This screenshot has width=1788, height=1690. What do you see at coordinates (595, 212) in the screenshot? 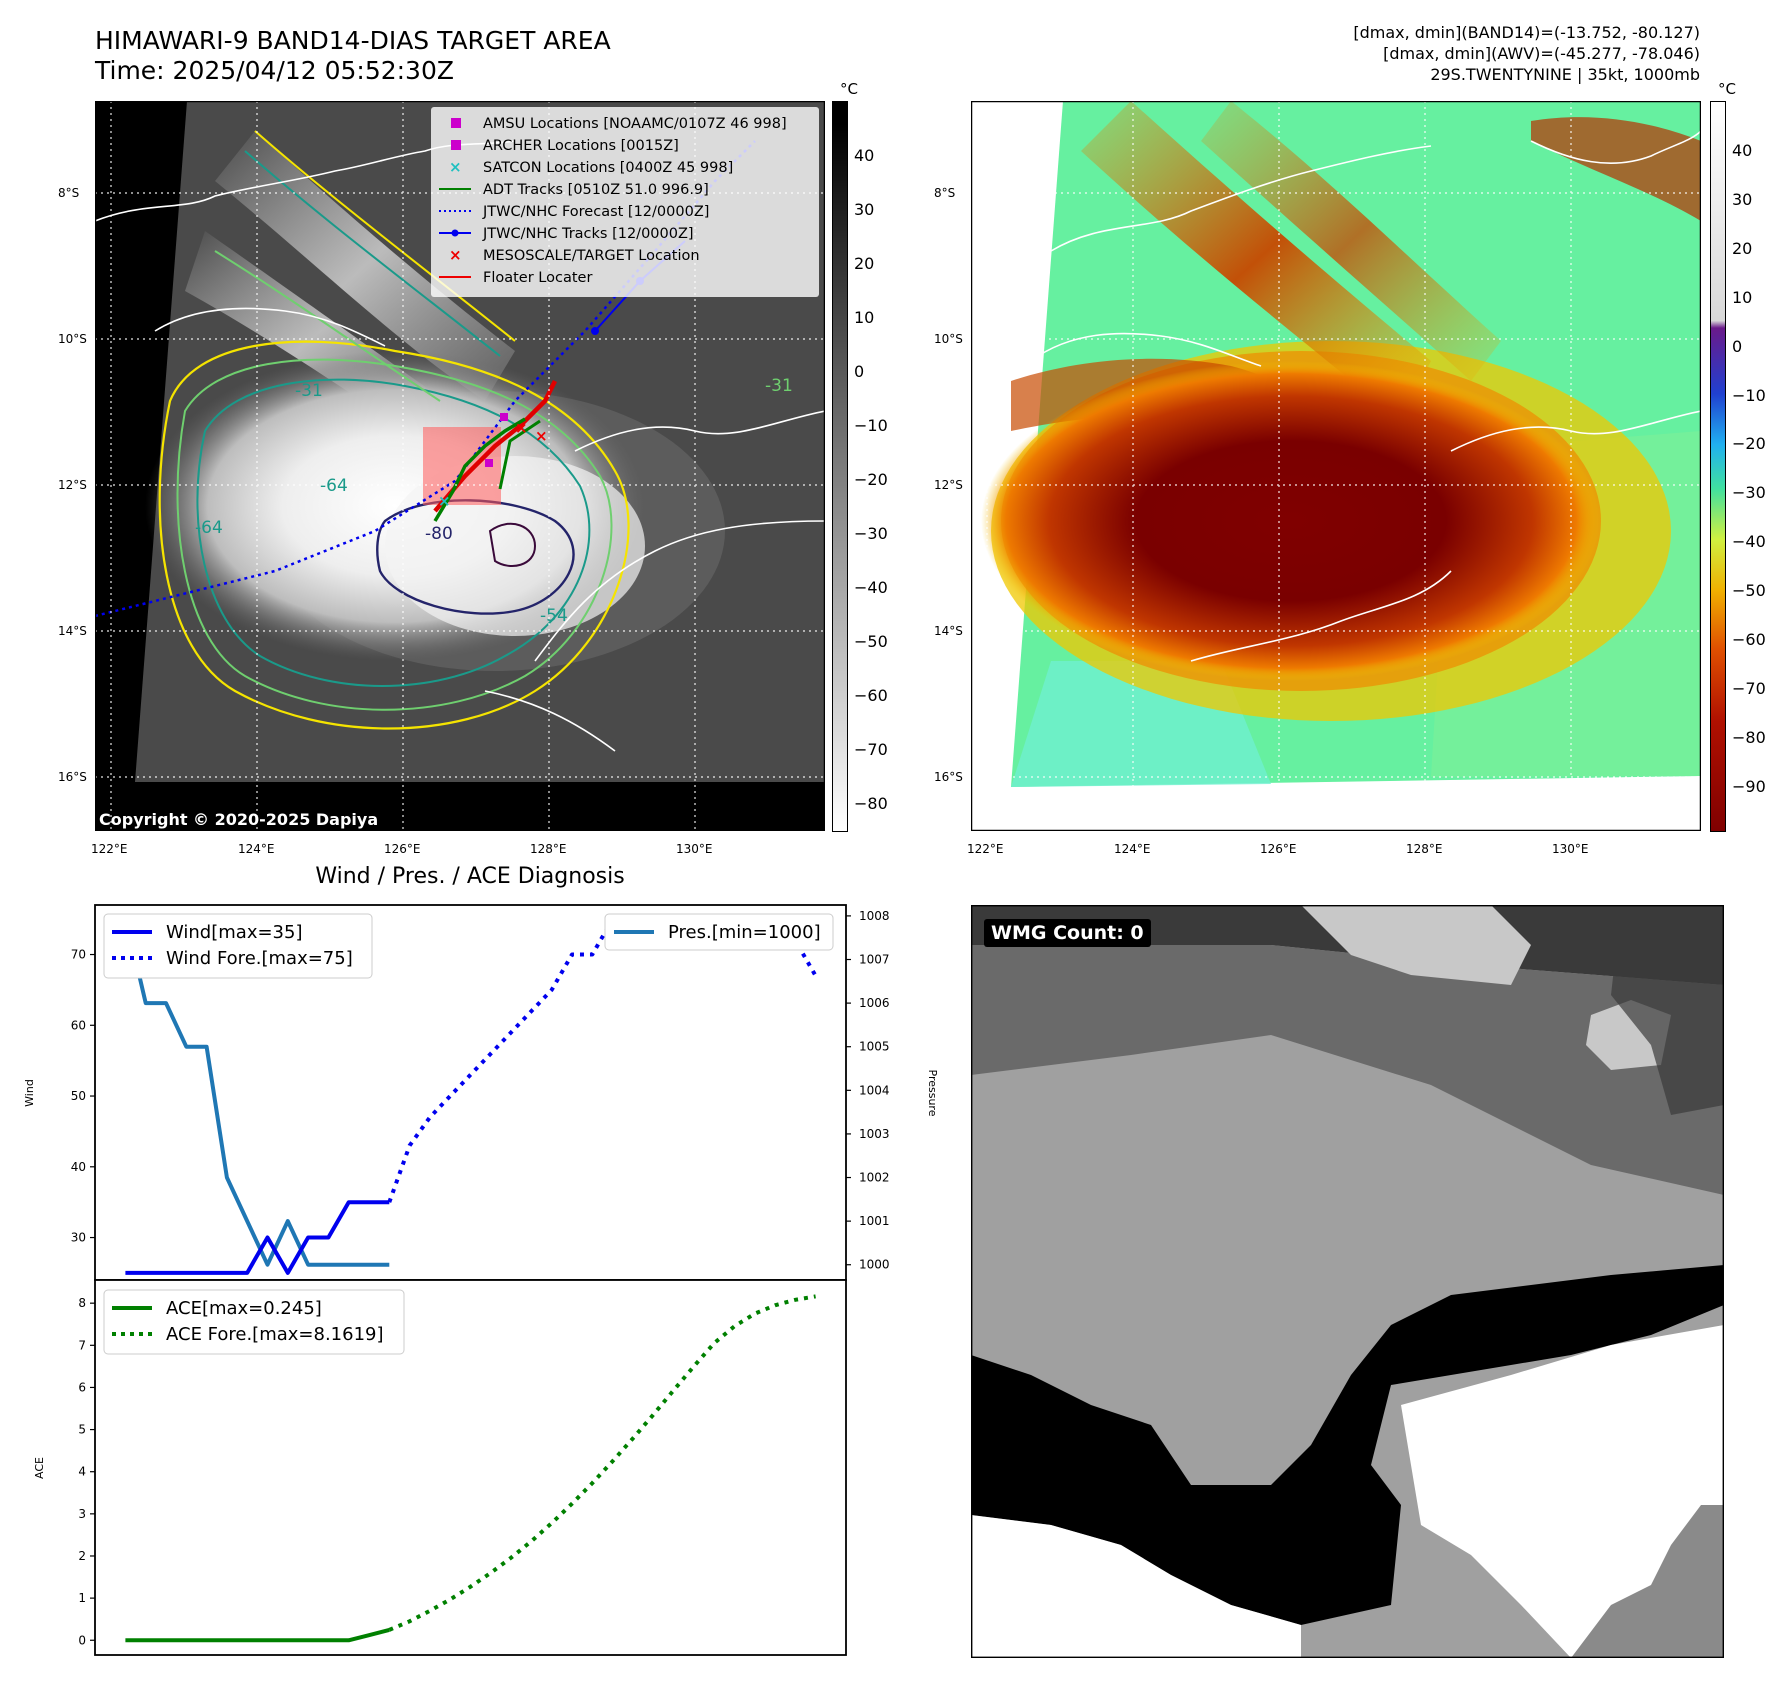
I see `legend-label: JTWC/NHC Forecast [12/0000Z]` at bounding box center [595, 212].